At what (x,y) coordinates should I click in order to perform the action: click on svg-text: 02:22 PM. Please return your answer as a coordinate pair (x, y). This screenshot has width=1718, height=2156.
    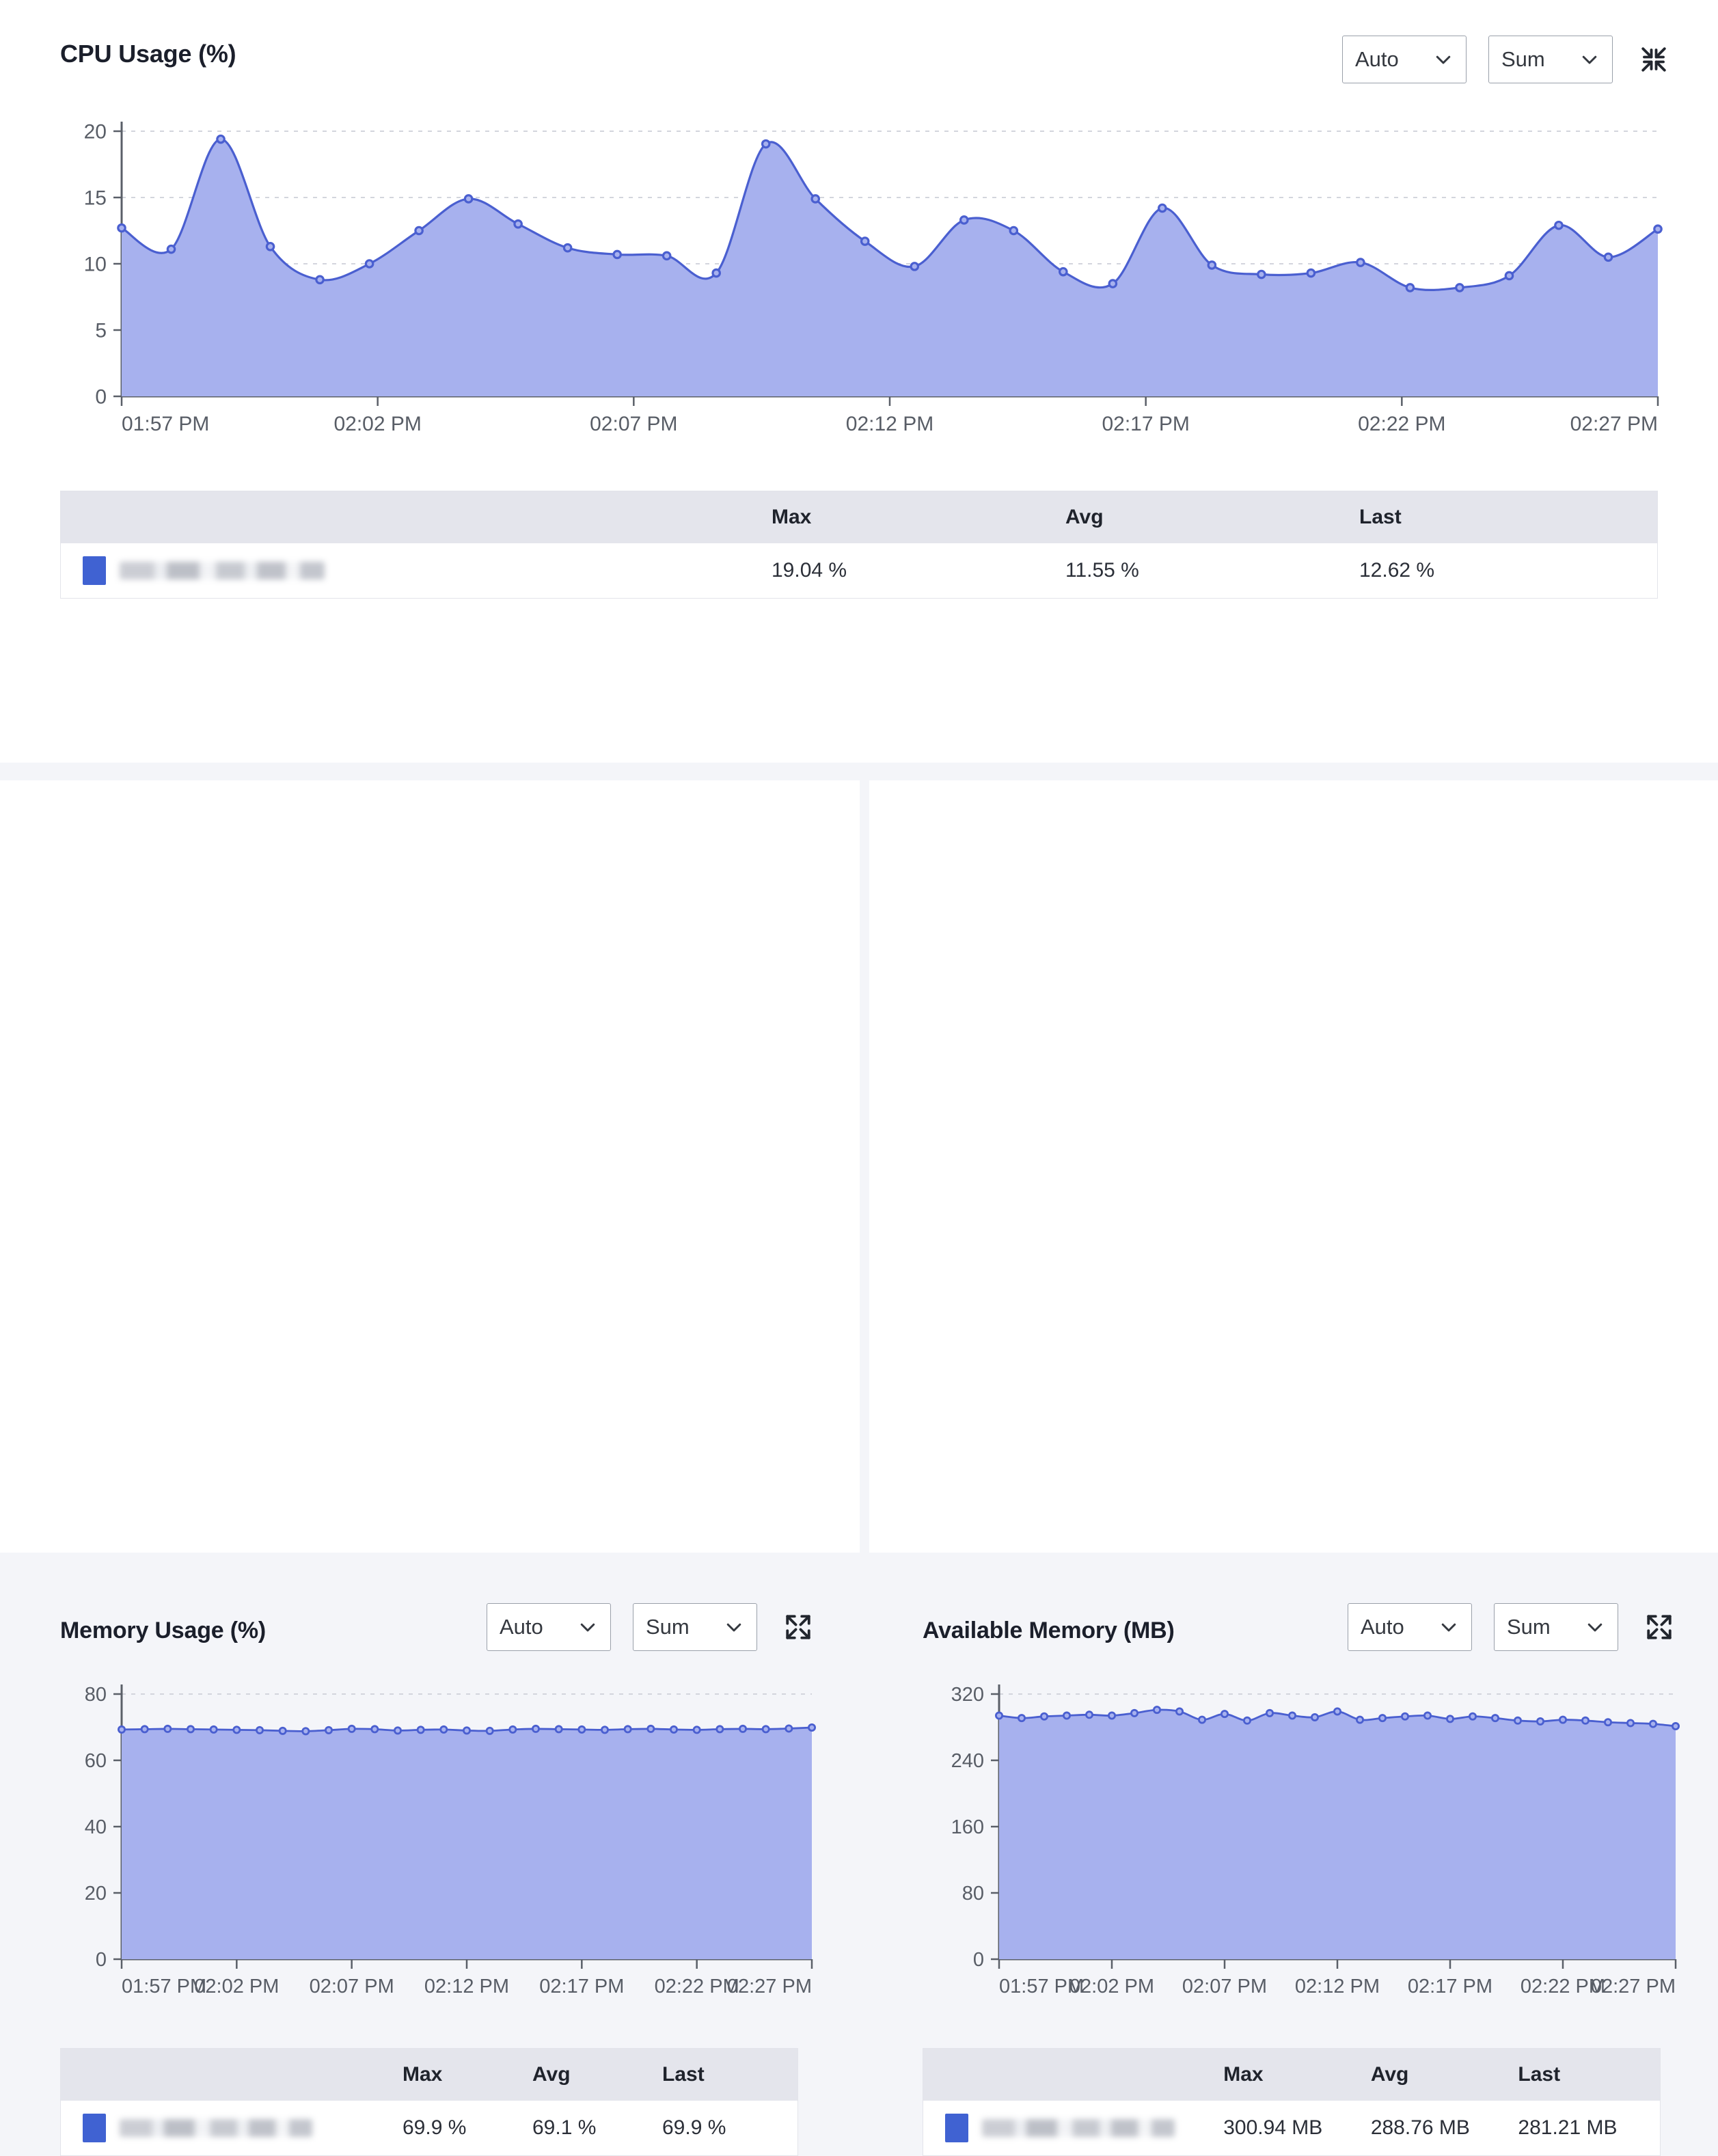
    Looking at the image, I should click on (1401, 424).